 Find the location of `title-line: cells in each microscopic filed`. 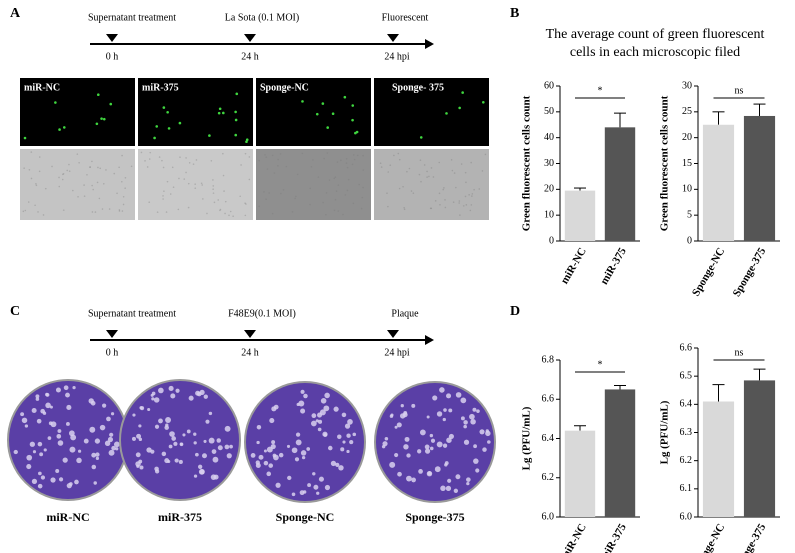

title-line: cells in each microscopic filed is located at coordinates (655, 52).